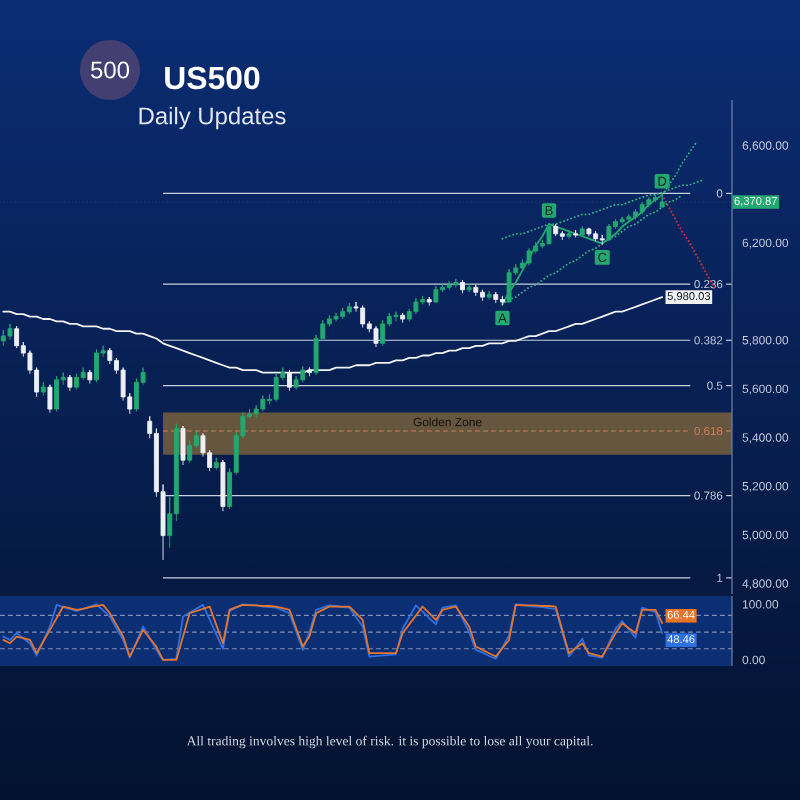 The width and height of the screenshot is (800, 800). I want to click on chart-subtitle: Daily Updates, so click(212, 118).